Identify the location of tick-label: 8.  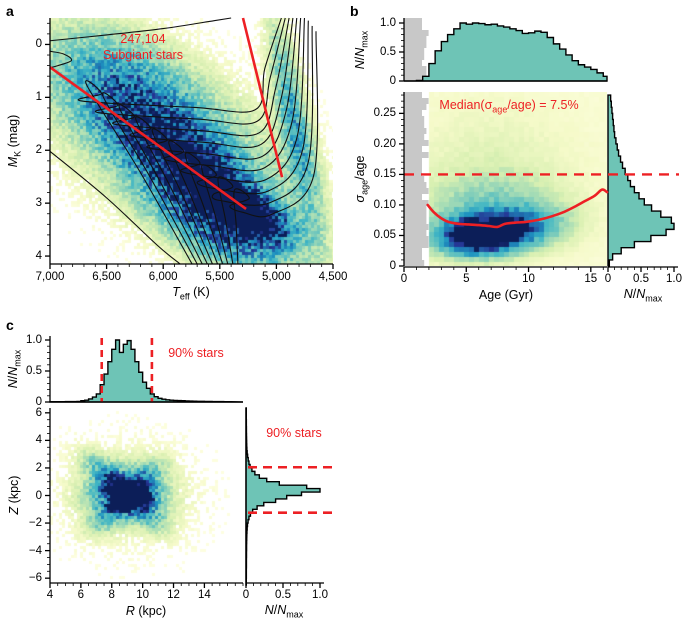
(111, 595).